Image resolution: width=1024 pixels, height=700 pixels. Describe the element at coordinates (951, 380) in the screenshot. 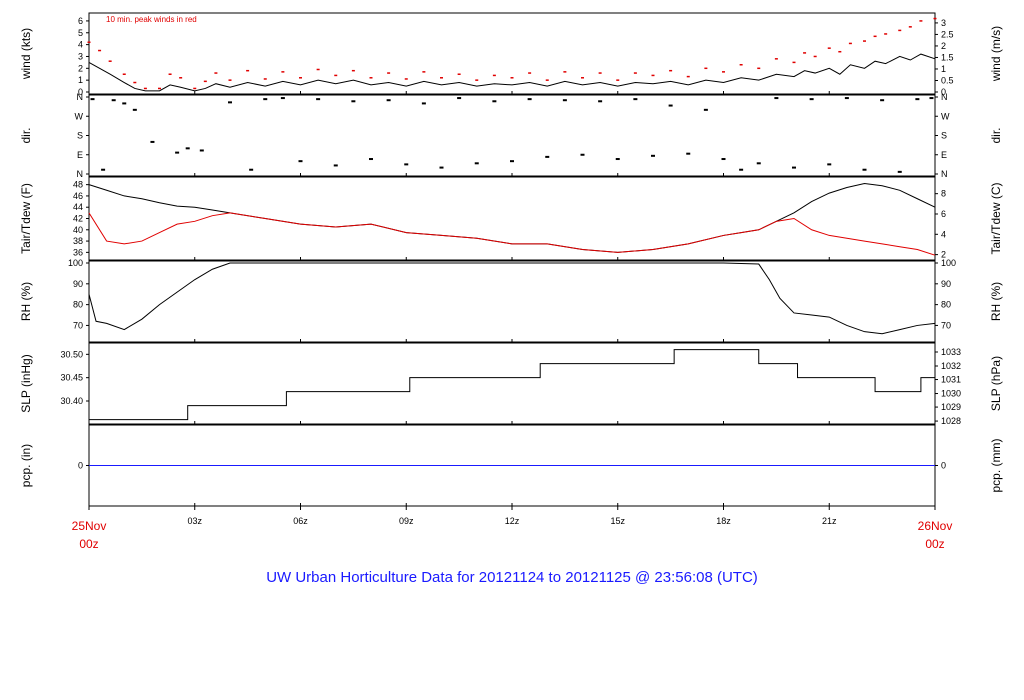

I see `slp-tick-label-right: 1031` at that location.